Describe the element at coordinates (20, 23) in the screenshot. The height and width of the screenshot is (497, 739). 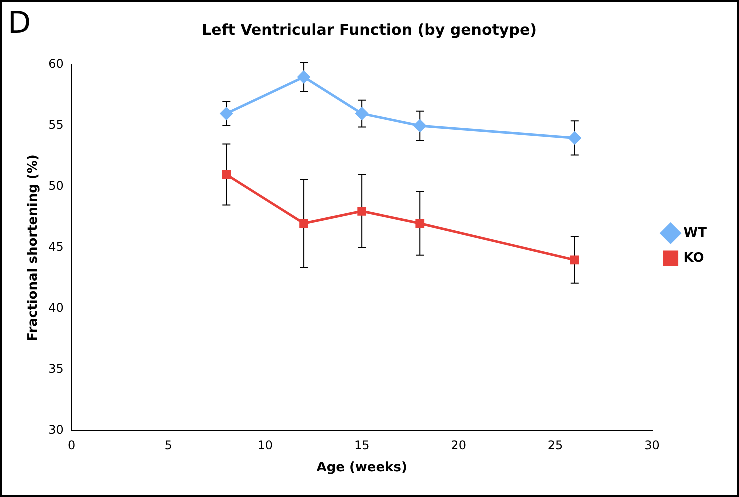
I see `text: D` at that location.